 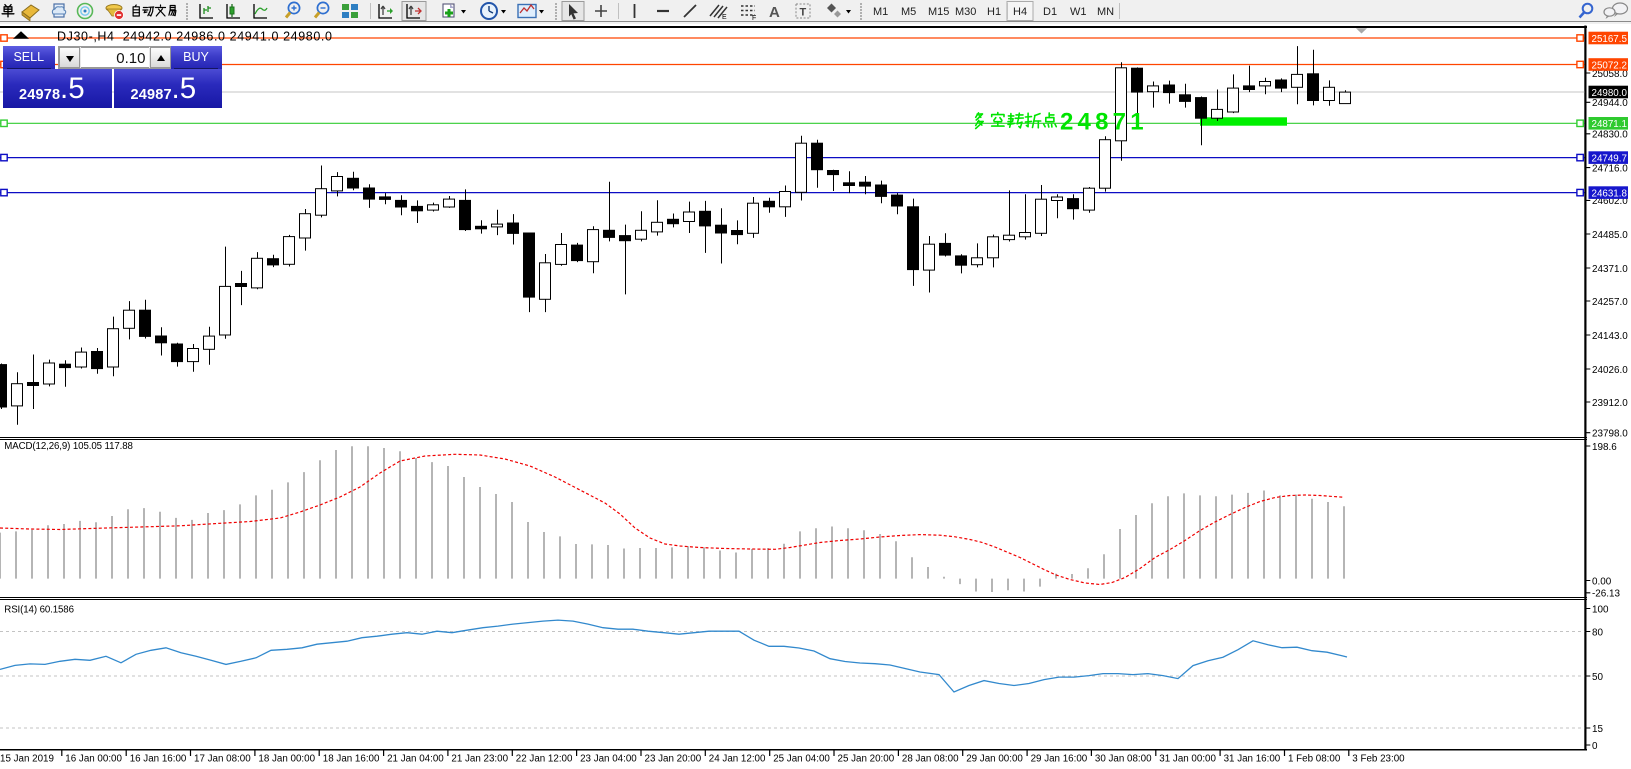 What do you see at coordinates (994, 12) in the screenshot?
I see `svg-text: H1` at bounding box center [994, 12].